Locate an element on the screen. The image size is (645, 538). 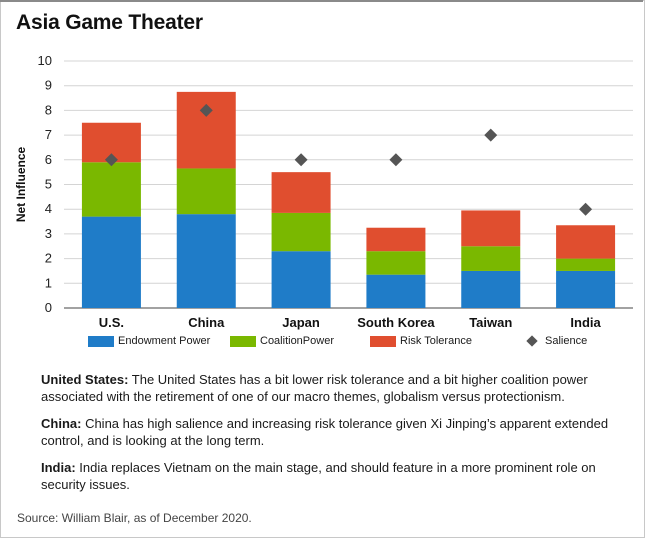
legend-item: Risk Tolerance is located at coordinates (421, 341).